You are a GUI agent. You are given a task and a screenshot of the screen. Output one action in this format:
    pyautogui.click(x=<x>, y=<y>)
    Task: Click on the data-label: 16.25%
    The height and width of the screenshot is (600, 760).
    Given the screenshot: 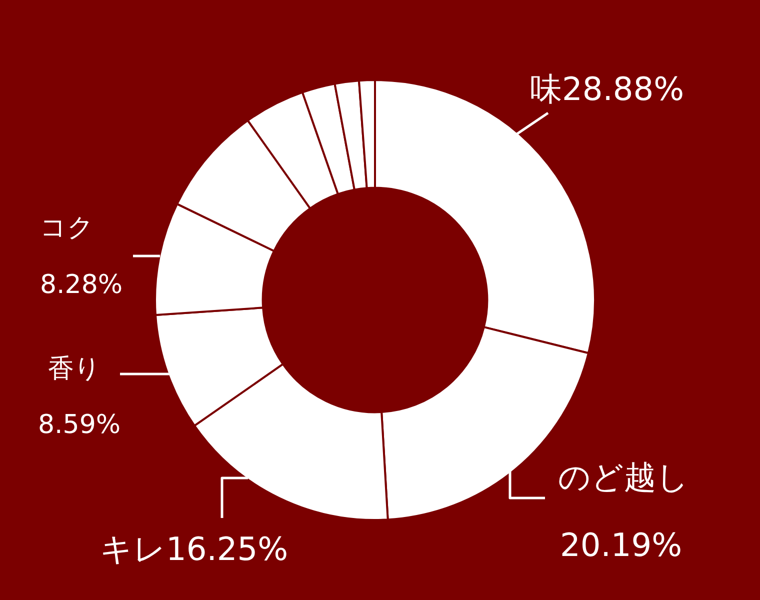 What is the action you would take?
    pyautogui.click(x=227, y=549)
    